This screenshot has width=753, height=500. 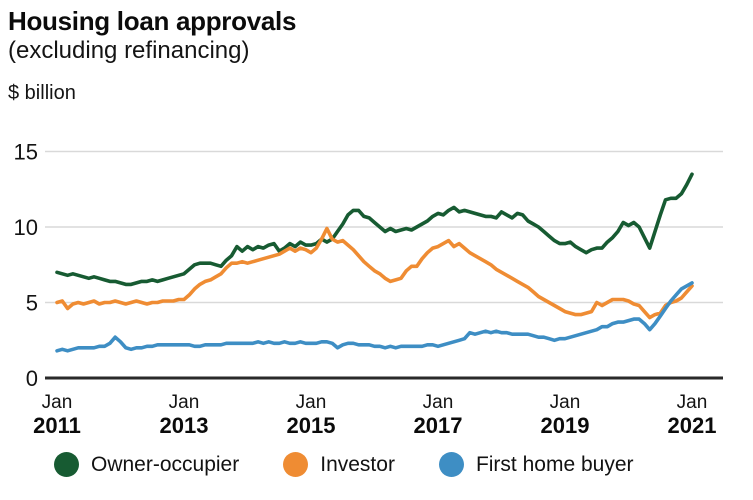 What do you see at coordinates (374, 317) in the screenshot?
I see `series-line-first-home-buyer` at bounding box center [374, 317].